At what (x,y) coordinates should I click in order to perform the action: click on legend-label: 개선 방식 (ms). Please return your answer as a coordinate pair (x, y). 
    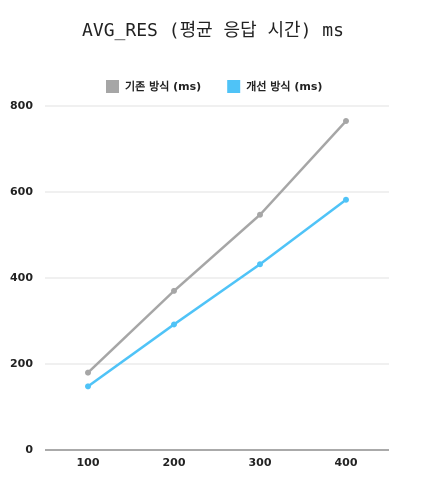
    Looking at the image, I should click on (284, 86).